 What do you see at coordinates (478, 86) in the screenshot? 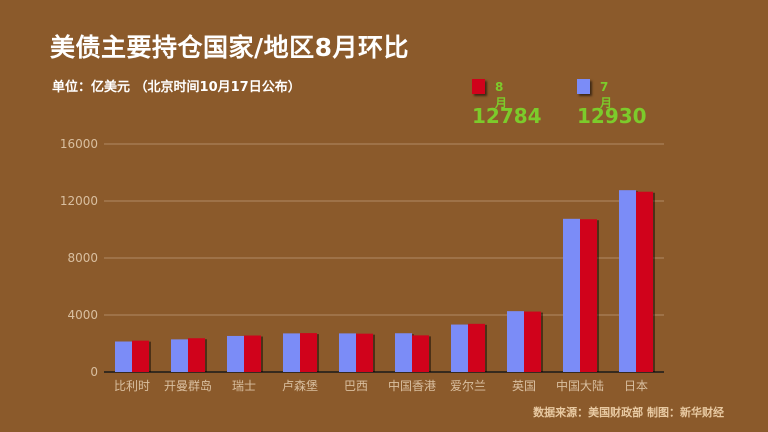
I see `legend-swatch-aug` at bounding box center [478, 86].